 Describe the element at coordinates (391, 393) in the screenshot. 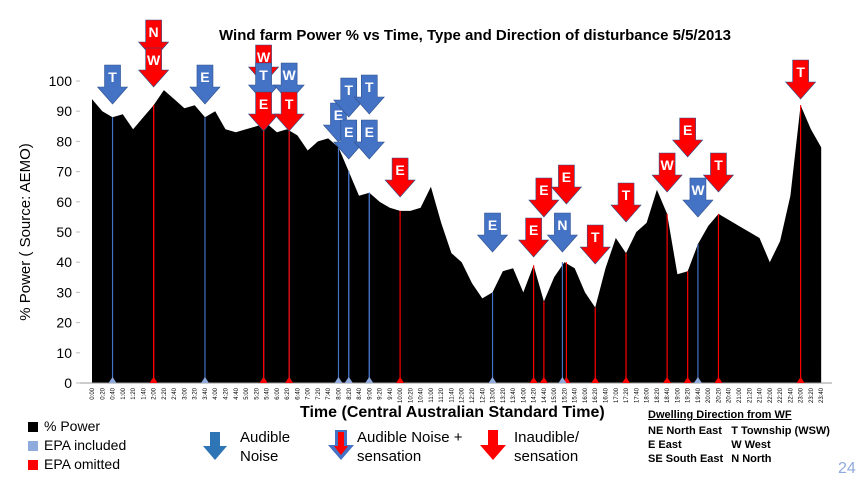

I see `x-tick-label: 9:40` at that location.